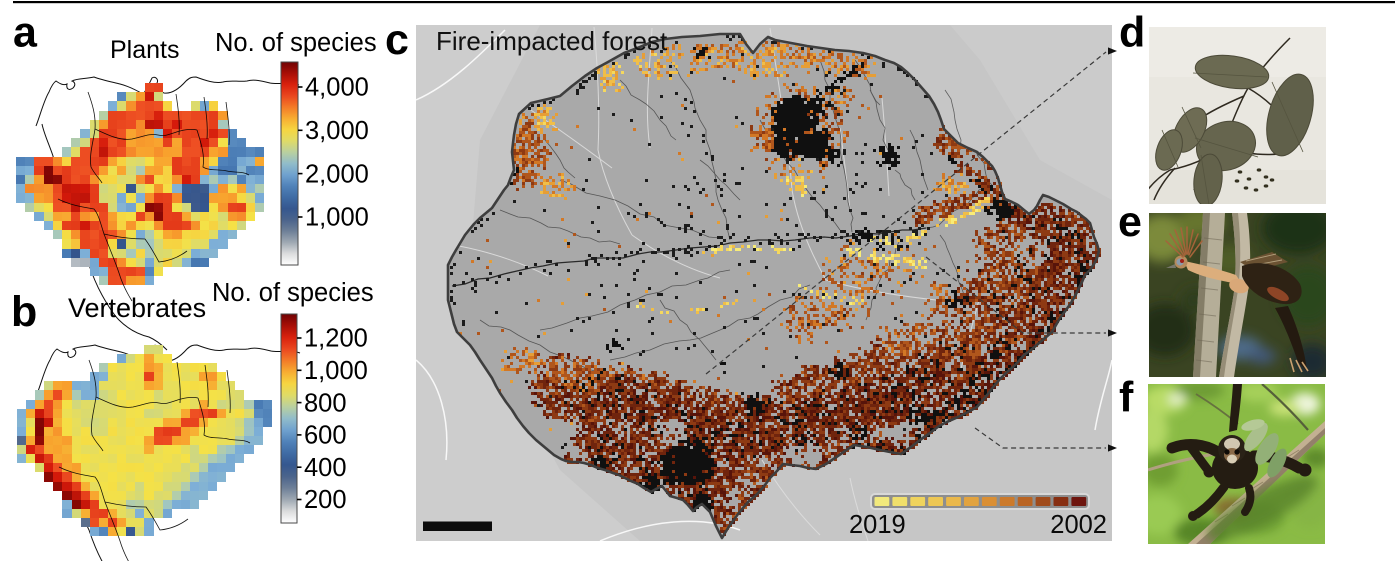  Describe the element at coordinates (1078, 525) in the screenshot. I see `svg-text: 2002` at that location.